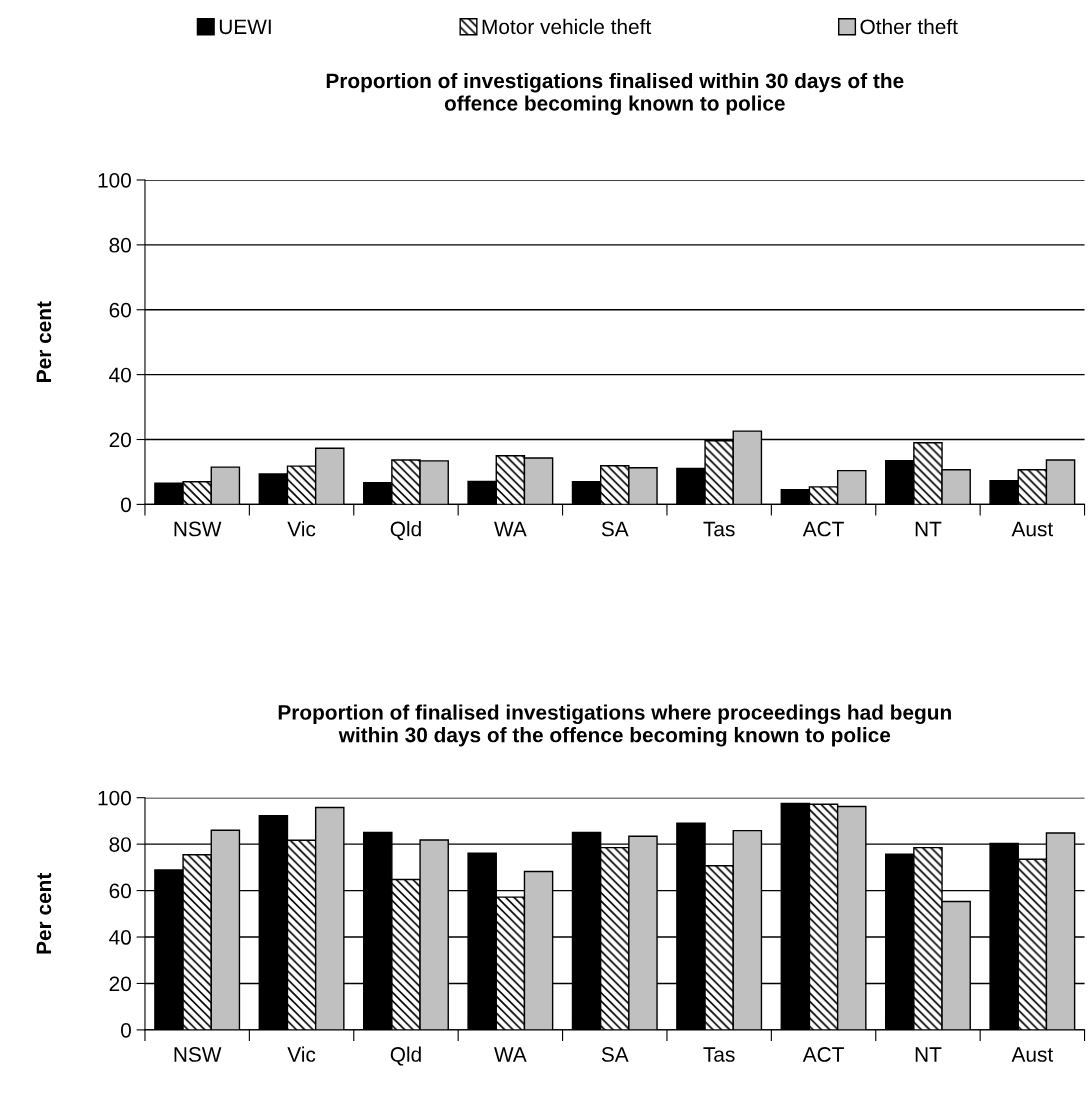 This screenshot has width=1090, height=1111. What do you see at coordinates (245, 27) in the screenshot?
I see `legend-label: UEWI` at bounding box center [245, 27].